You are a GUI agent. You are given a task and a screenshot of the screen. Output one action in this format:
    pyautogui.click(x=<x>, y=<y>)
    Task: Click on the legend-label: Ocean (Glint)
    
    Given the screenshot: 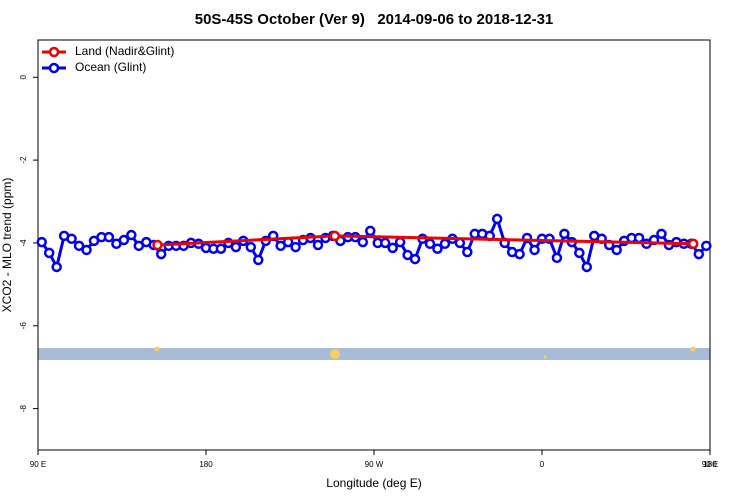 What is the action you would take?
    pyautogui.click(x=110, y=67)
    